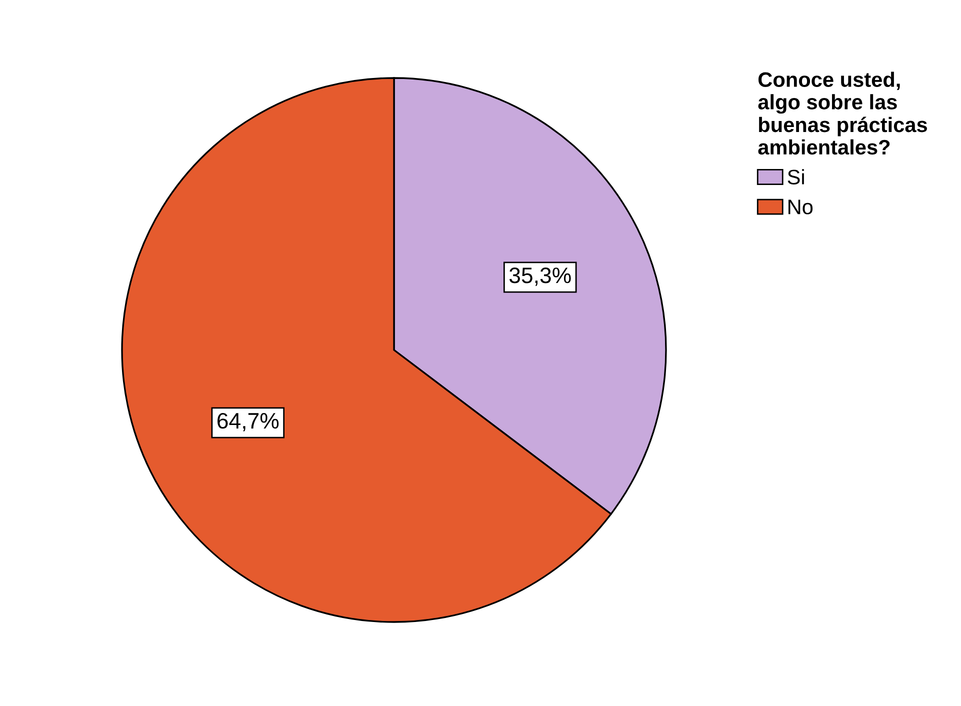 The image size is (961, 706). Describe the element at coordinates (540, 277) in the screenshot. I see `data-label: 35,3%` at that location.